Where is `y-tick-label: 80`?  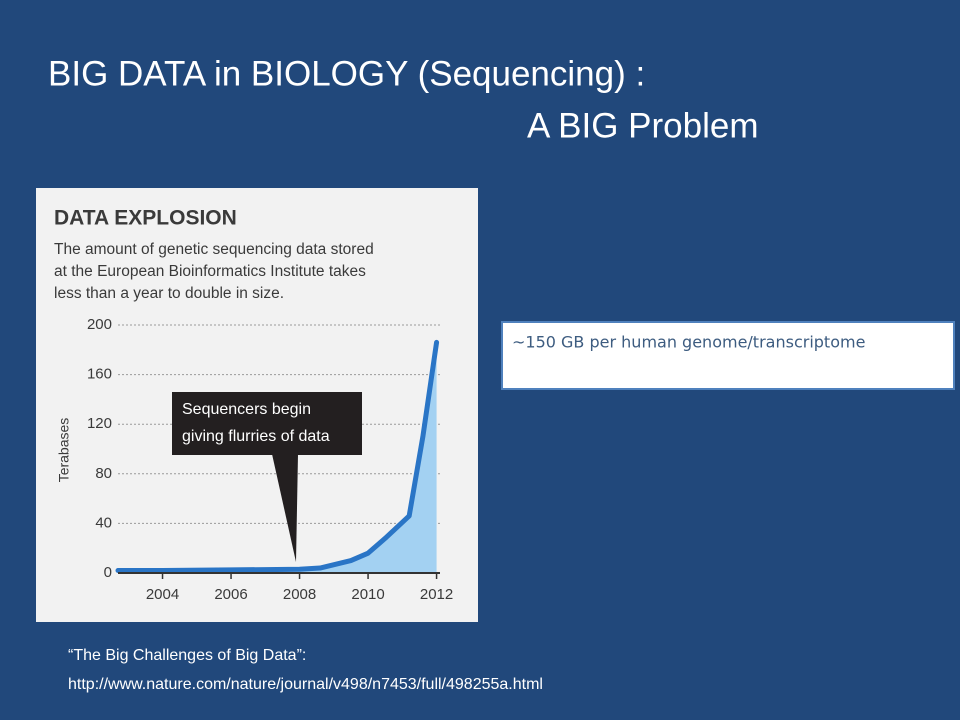 y-tick-label: 80 is located at coordinates (103, 473).